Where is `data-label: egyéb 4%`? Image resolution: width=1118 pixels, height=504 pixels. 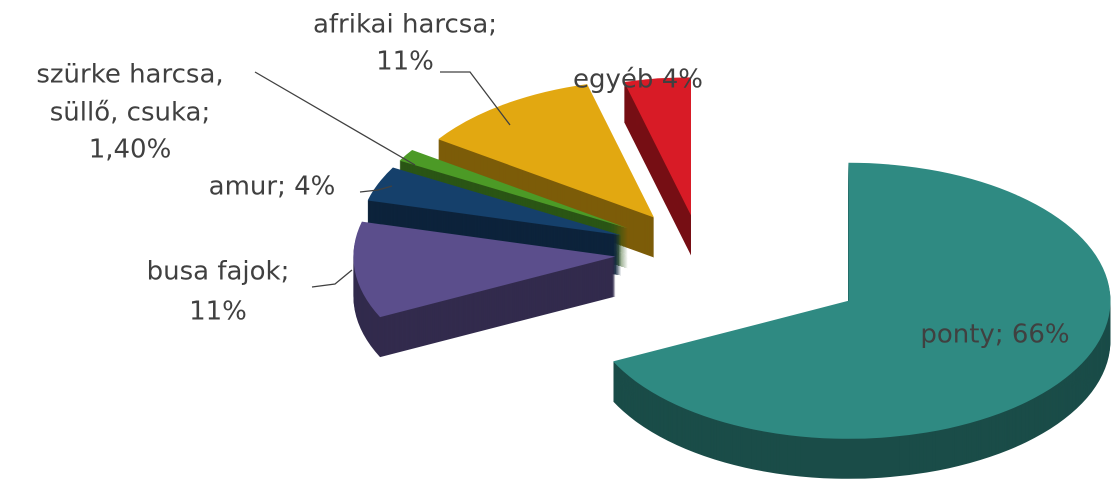 data-label: egyéb 4% is located at coordinates (638, 80).